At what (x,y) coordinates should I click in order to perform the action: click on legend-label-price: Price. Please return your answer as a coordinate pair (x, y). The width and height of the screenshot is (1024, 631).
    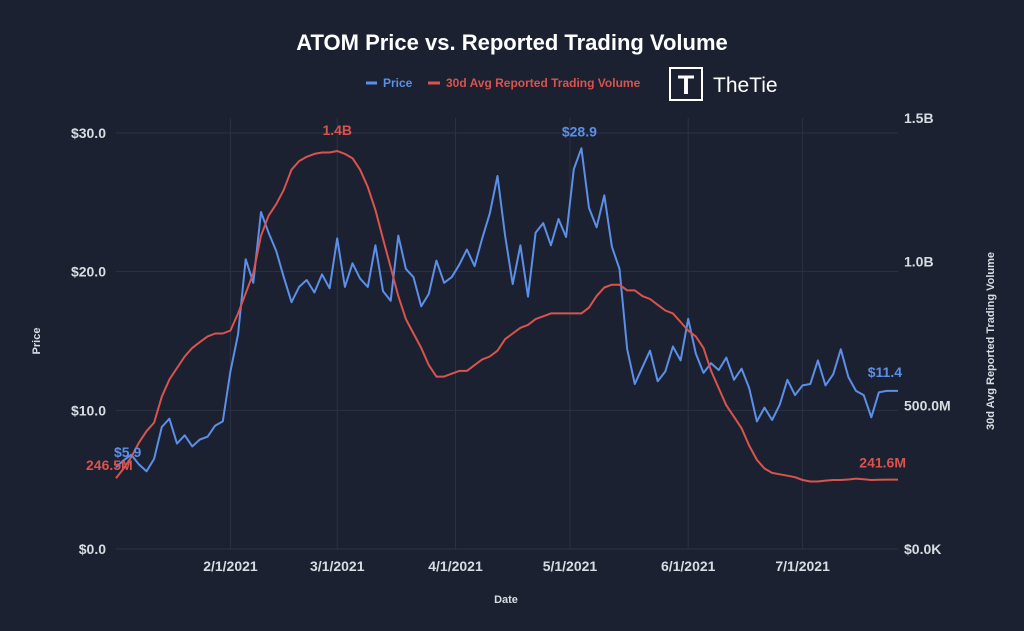
    Looking at the image, I should click on (398, 83).